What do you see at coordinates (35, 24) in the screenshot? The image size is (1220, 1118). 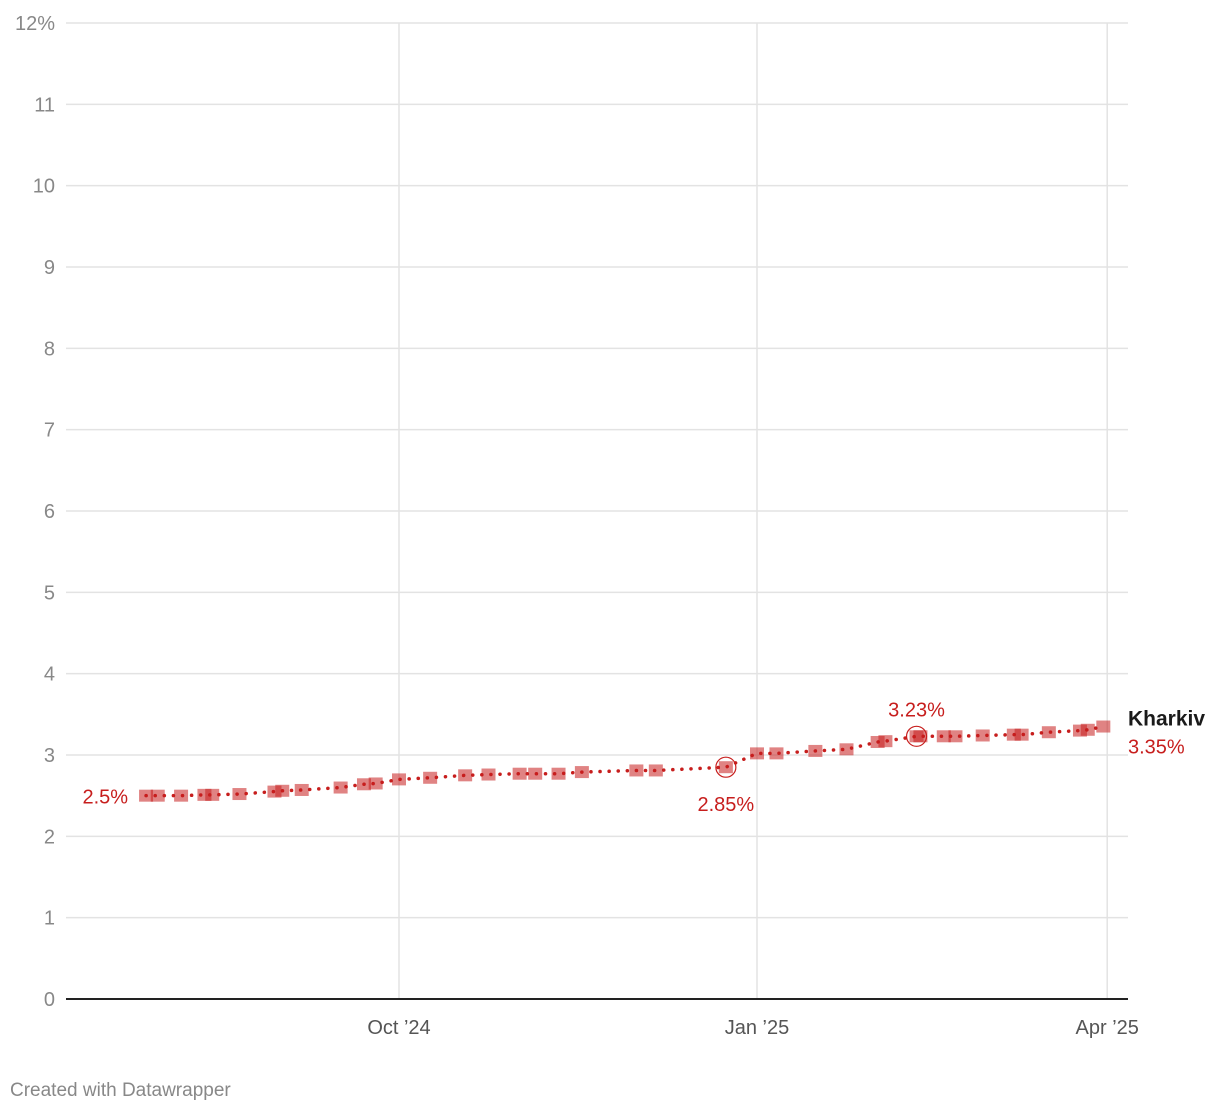 I see `y-tick-label: 12%` at bounding box center [35, 24].